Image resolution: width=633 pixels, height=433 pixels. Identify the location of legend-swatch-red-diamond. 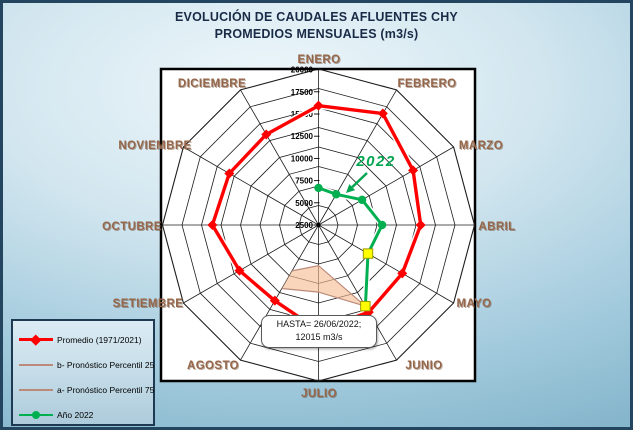
(36, 339).